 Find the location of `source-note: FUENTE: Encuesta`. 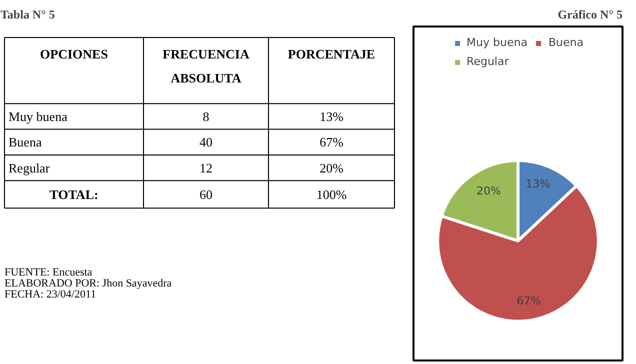

source-note: FUENTE: Encuesta is located at coordinates (48, 272).